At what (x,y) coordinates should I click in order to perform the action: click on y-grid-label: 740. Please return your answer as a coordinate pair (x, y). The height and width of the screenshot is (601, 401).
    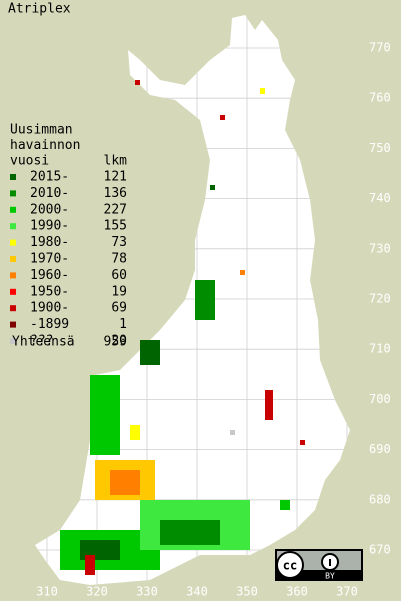
    Looking at the image, I should click on (380, 198).